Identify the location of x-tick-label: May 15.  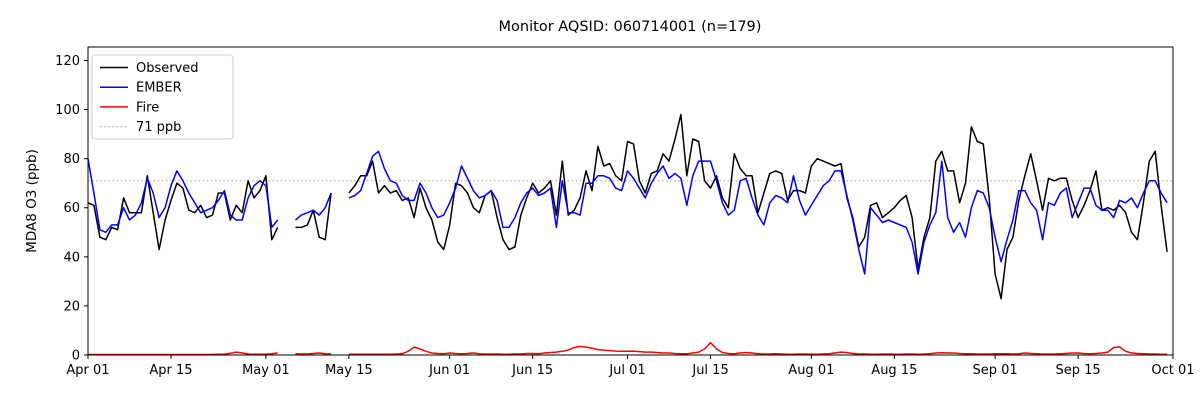
(349, 370).